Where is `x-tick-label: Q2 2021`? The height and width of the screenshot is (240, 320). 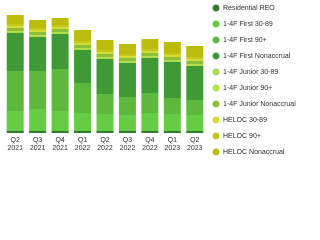
x-tick-label: Q2 2021 is located at coordinates (15, 144).